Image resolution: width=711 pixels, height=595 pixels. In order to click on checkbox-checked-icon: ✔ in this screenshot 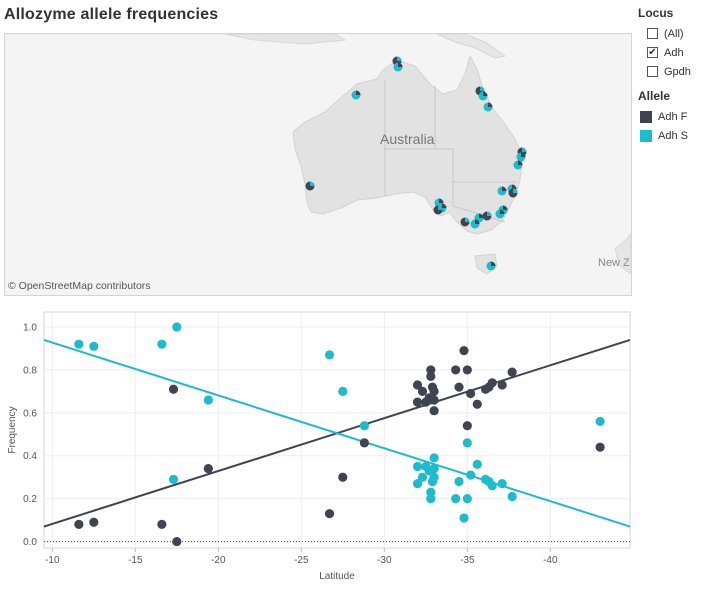, I will do `click(652, 52)`.